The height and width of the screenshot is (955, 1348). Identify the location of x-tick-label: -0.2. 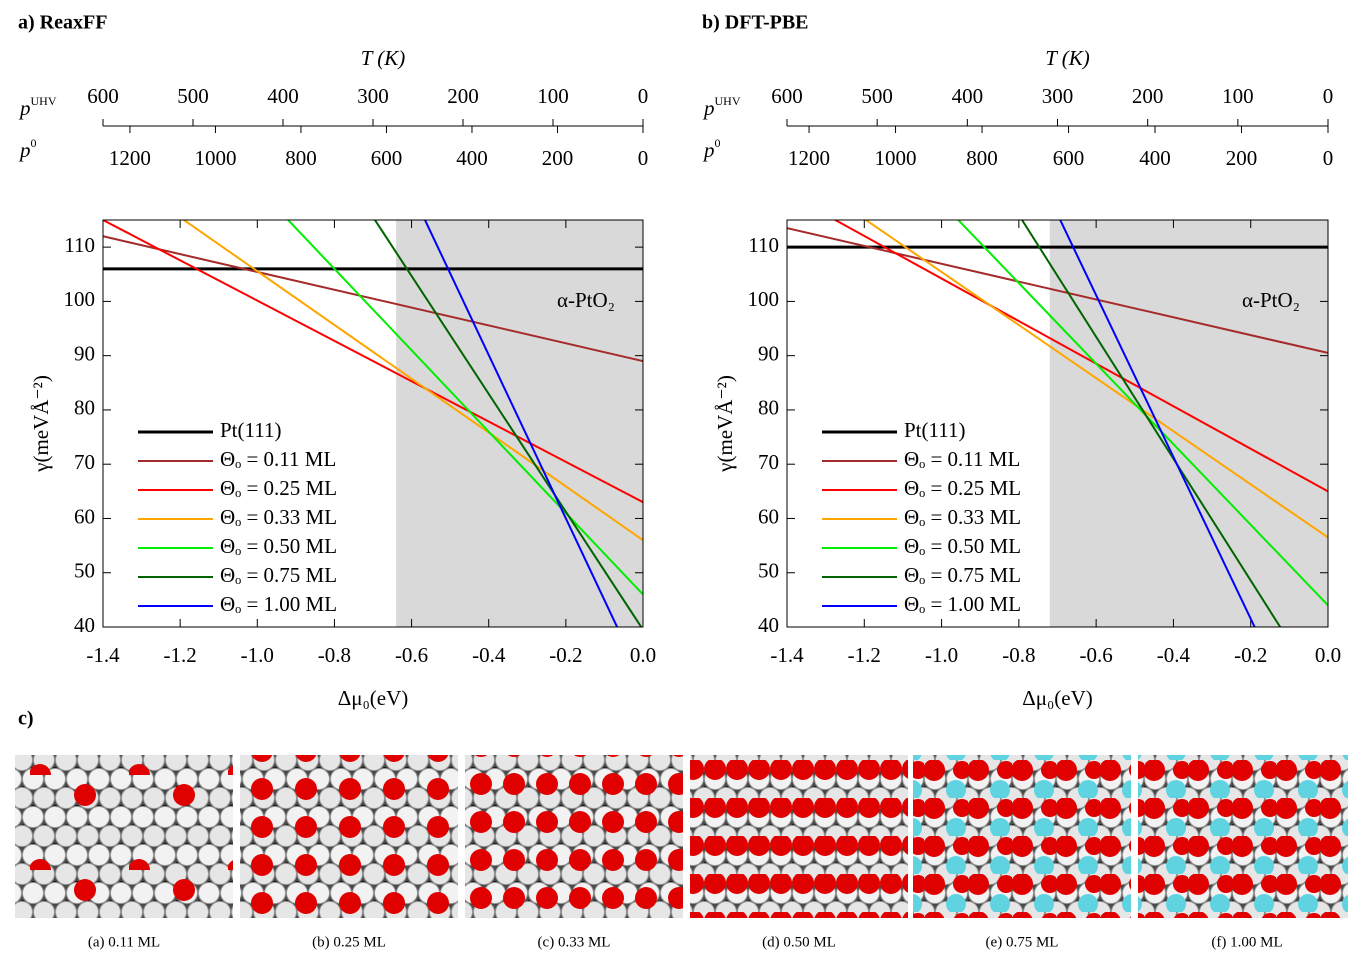
(1250, 655).